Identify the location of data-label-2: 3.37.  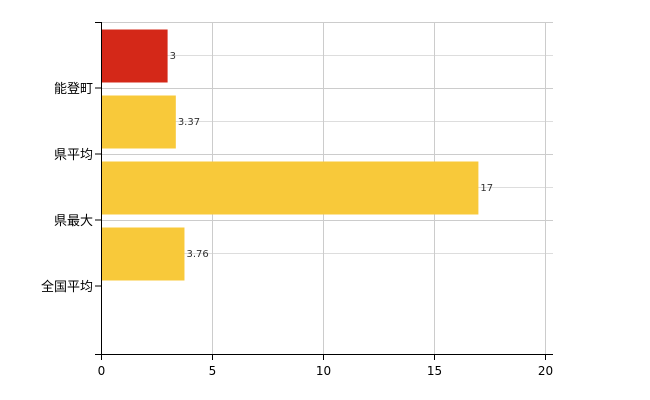
(189, 122).